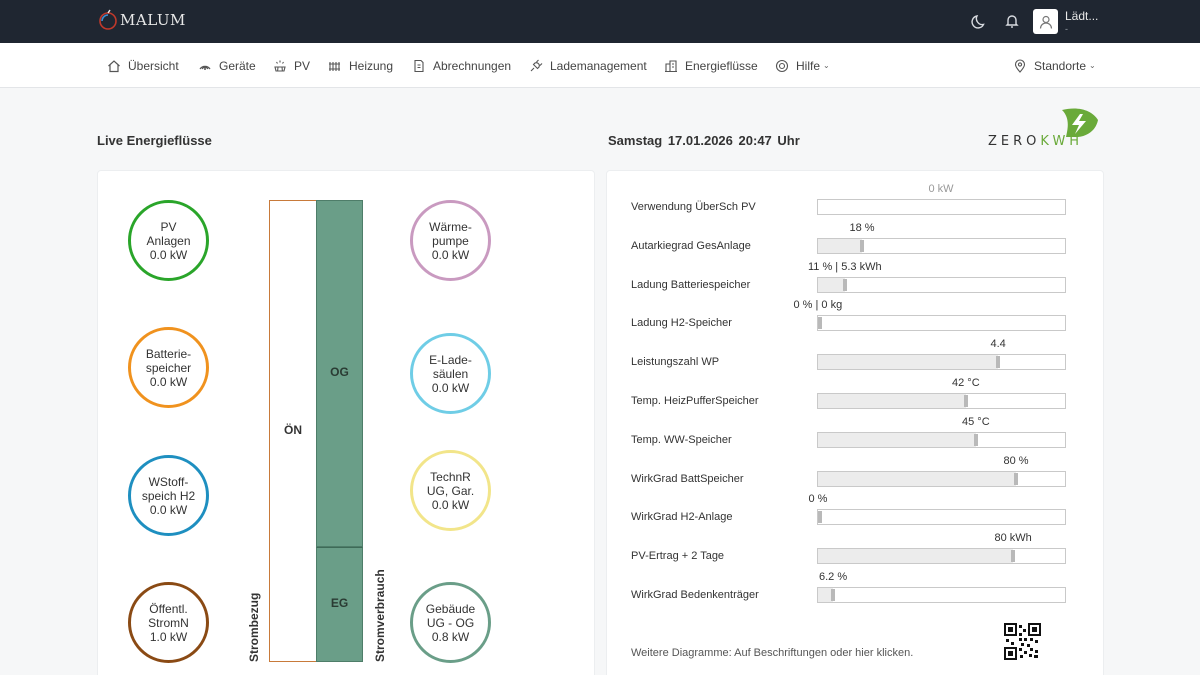  What do you see at coordinates (153, 20) in the screenshot?
I see `logo-text: MALUM` at bounding box center [153, 20].